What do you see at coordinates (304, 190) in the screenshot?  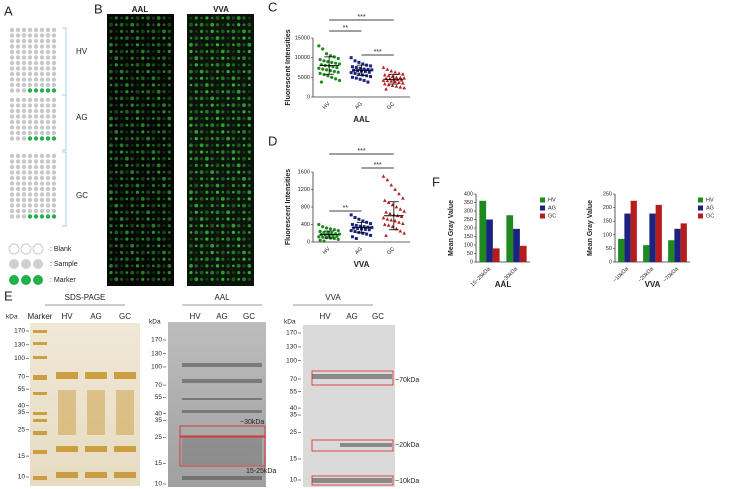 I see `y-tick-label: 1200` at bounding box center [304, 190].